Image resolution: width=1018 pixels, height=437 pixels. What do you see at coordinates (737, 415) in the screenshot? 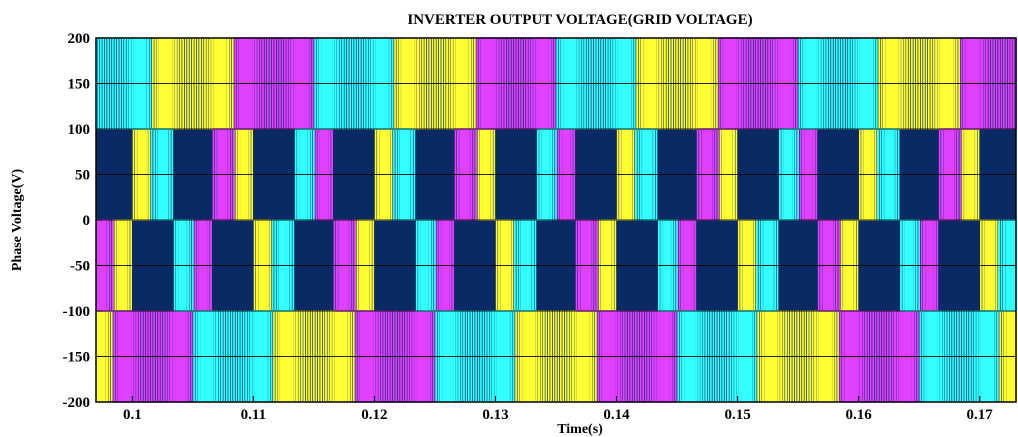
I see `x-tick-label: 0.15` at bounding box center [737, 415].